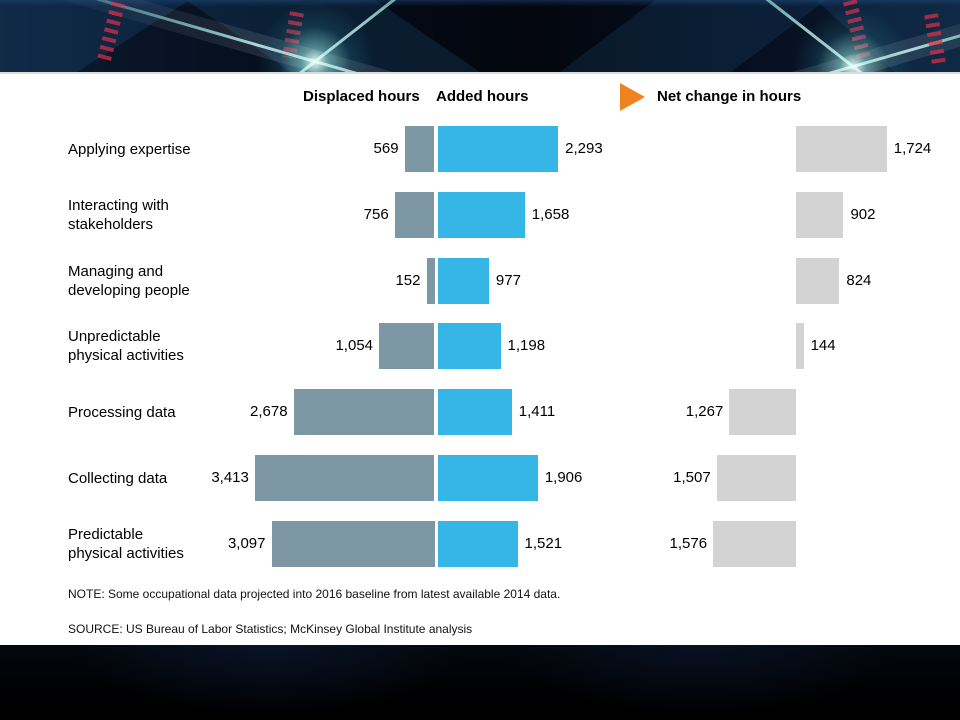  Describe the element at coordinates (230, 478) in the screenshot. I see `displaced-value: 3,413` at that location.